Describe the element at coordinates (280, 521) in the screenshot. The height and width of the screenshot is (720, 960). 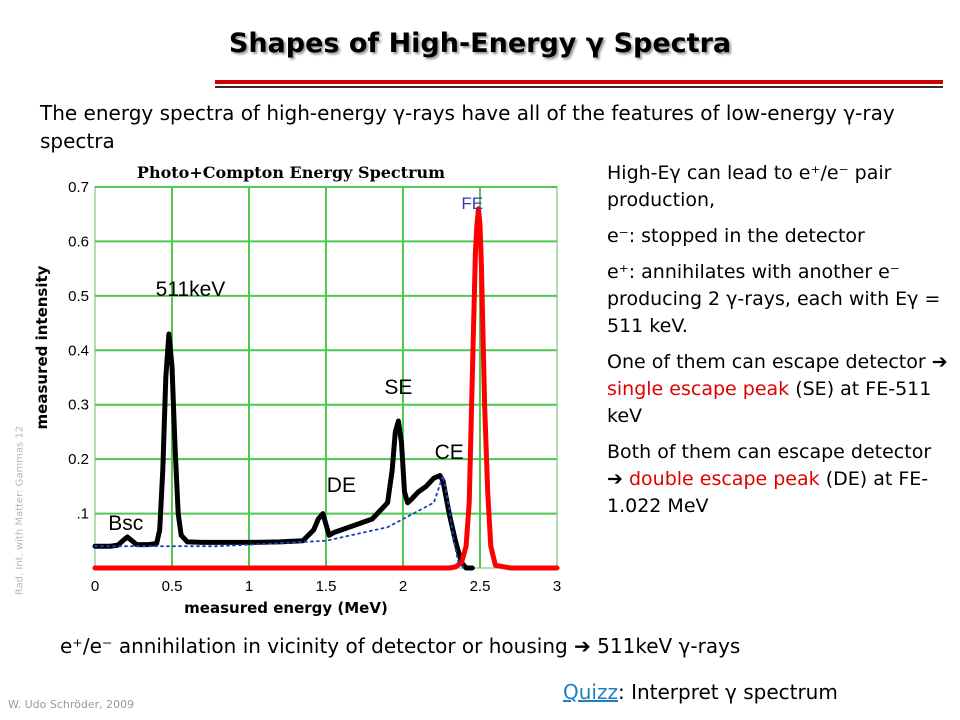
I see `compton-baseline-curve` at that location.